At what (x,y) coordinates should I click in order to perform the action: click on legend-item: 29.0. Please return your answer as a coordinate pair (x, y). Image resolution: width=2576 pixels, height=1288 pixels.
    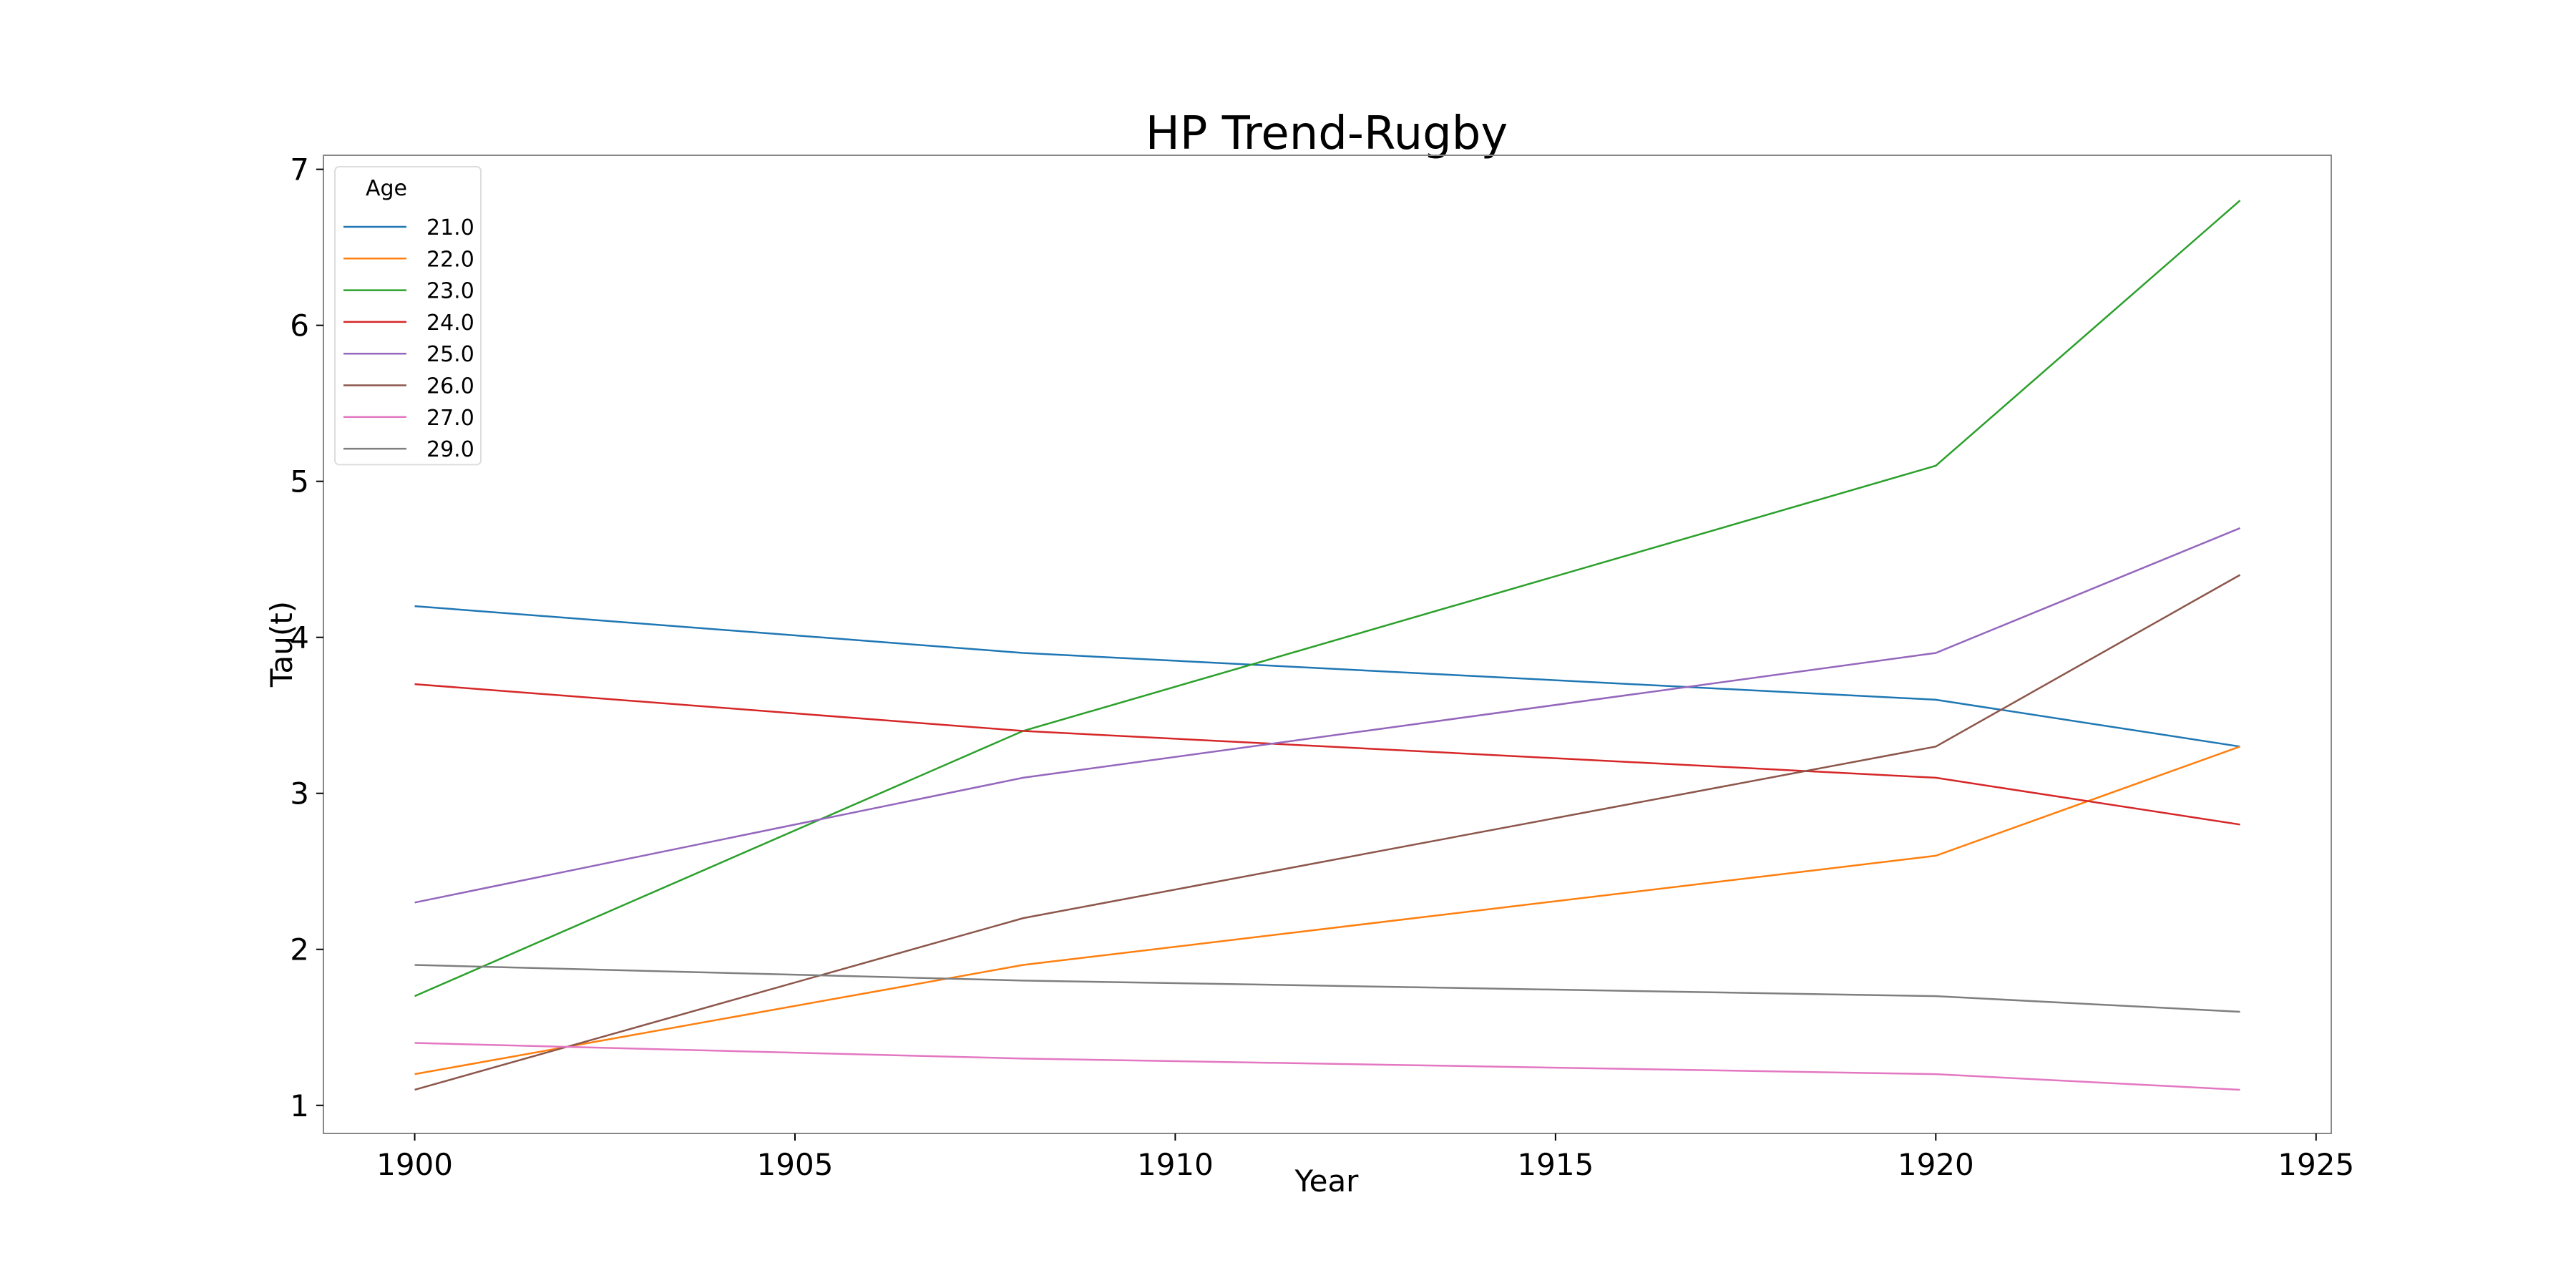
    Looking at the image, I should click on (408, 449).